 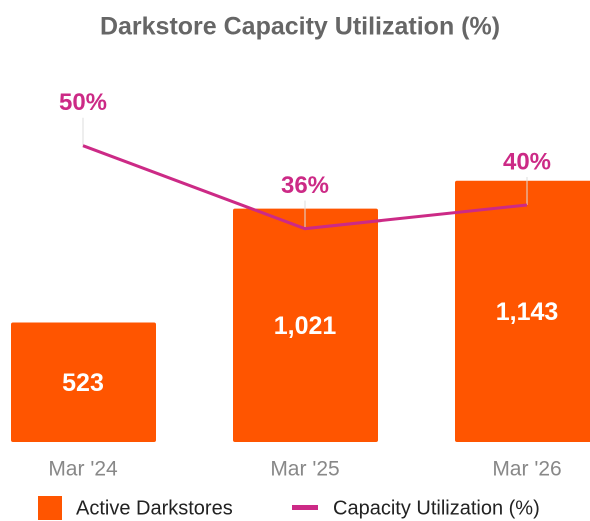 I want to click on line-value-label: 36%, so click(x=305, y=185).